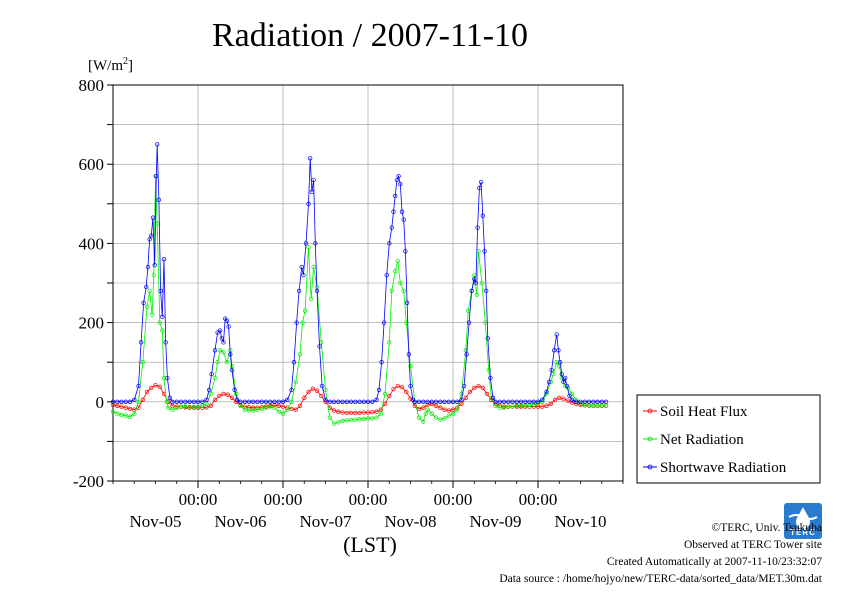  Describe the element at coordinates (538, 499) in the screenshot. I see `x-tick-label-time: 00:00` at that location.